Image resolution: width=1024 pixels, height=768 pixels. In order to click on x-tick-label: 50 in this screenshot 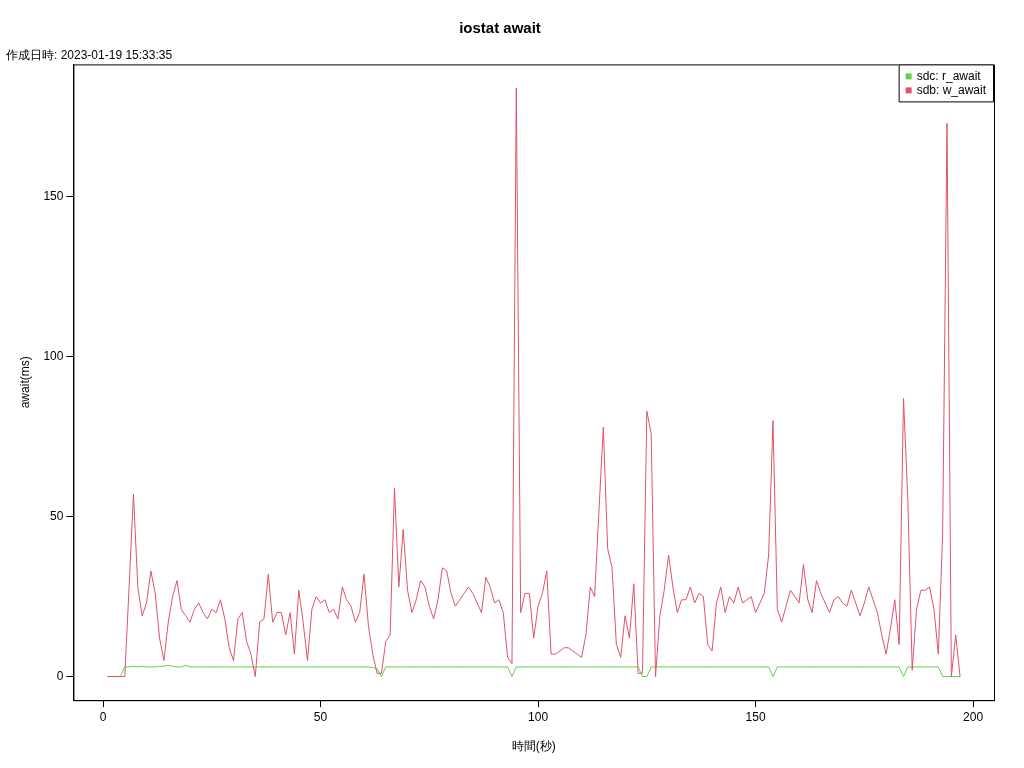, I will do `click(320, 716)`.